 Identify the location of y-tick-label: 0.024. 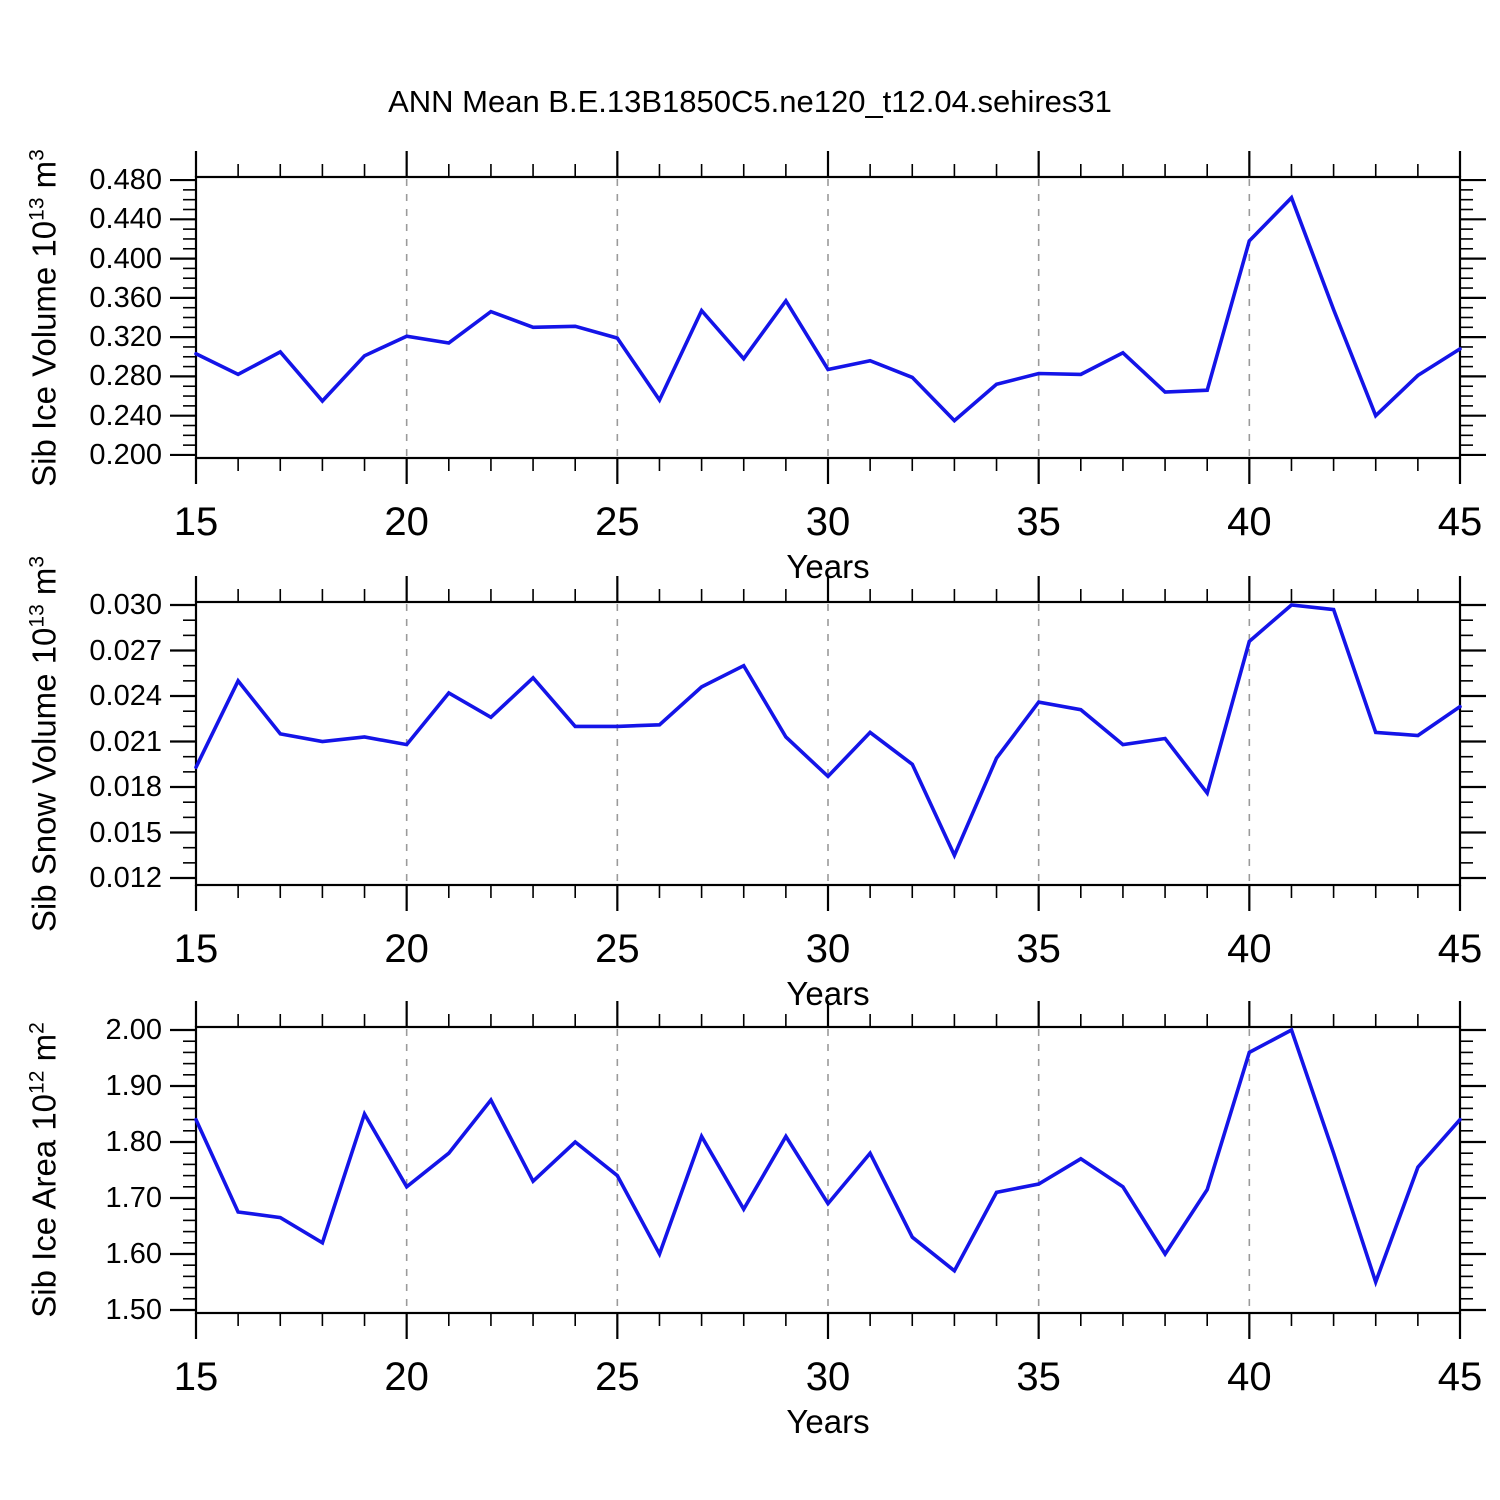
(125, 696).